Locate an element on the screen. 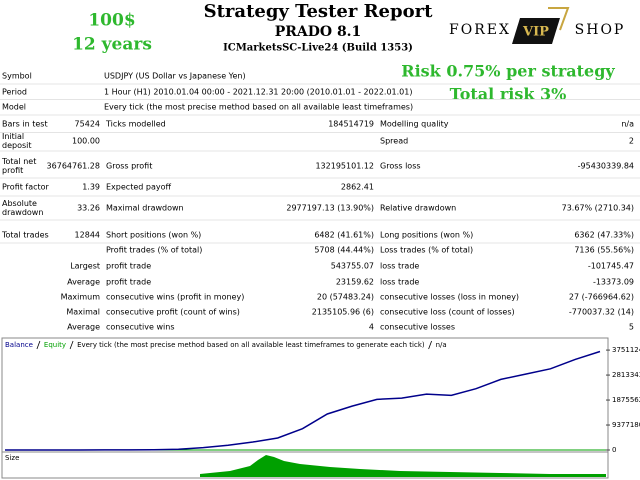 The height and width of the screenshot is (480, 640). stat-value: 7136 (55.56%) is located at coordinates (604, 250).